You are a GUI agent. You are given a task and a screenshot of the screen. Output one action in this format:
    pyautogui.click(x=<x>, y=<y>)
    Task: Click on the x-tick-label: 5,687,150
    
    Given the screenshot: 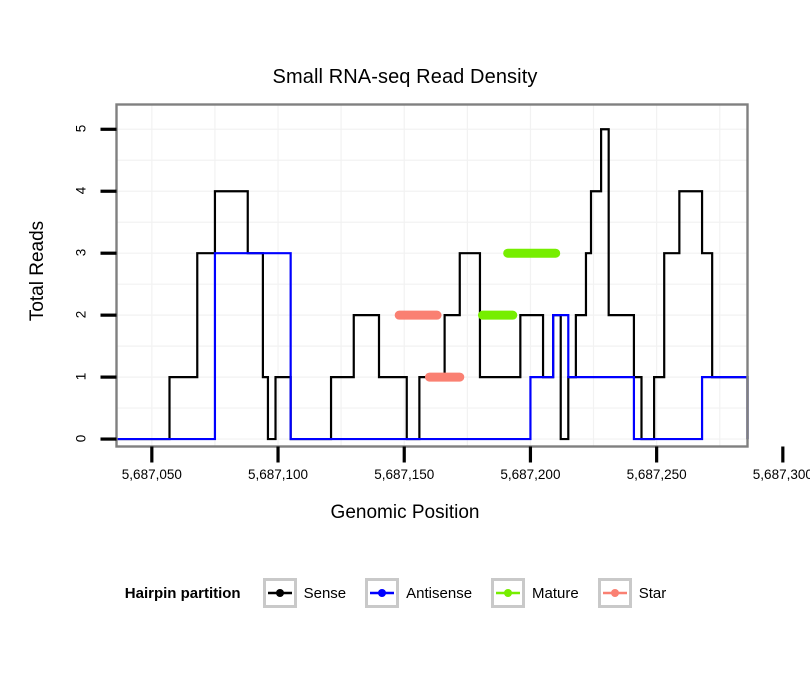 What is the action you would take?
    pyautogui.click(x=404, y=474)
    